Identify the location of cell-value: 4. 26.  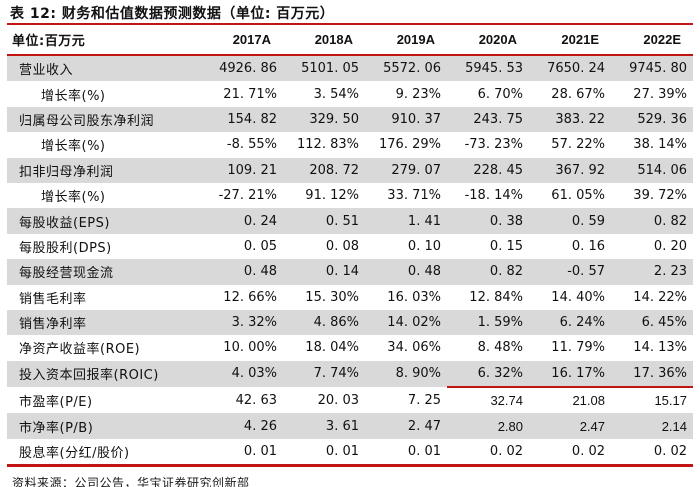
(242, 426).